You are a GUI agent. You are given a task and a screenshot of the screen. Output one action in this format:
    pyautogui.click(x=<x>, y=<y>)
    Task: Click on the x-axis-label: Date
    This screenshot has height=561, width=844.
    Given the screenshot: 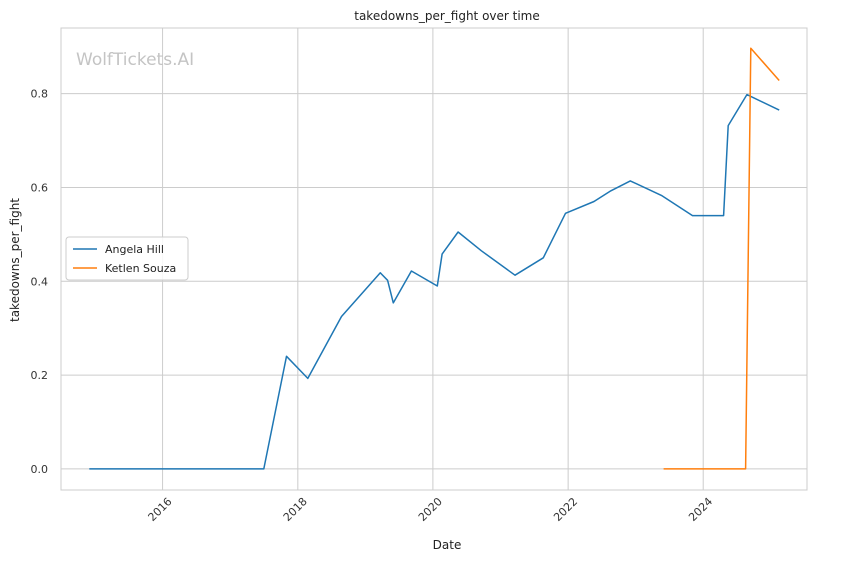 What is the action you would take?
    pyautogui.click(x=447, y=545)
    